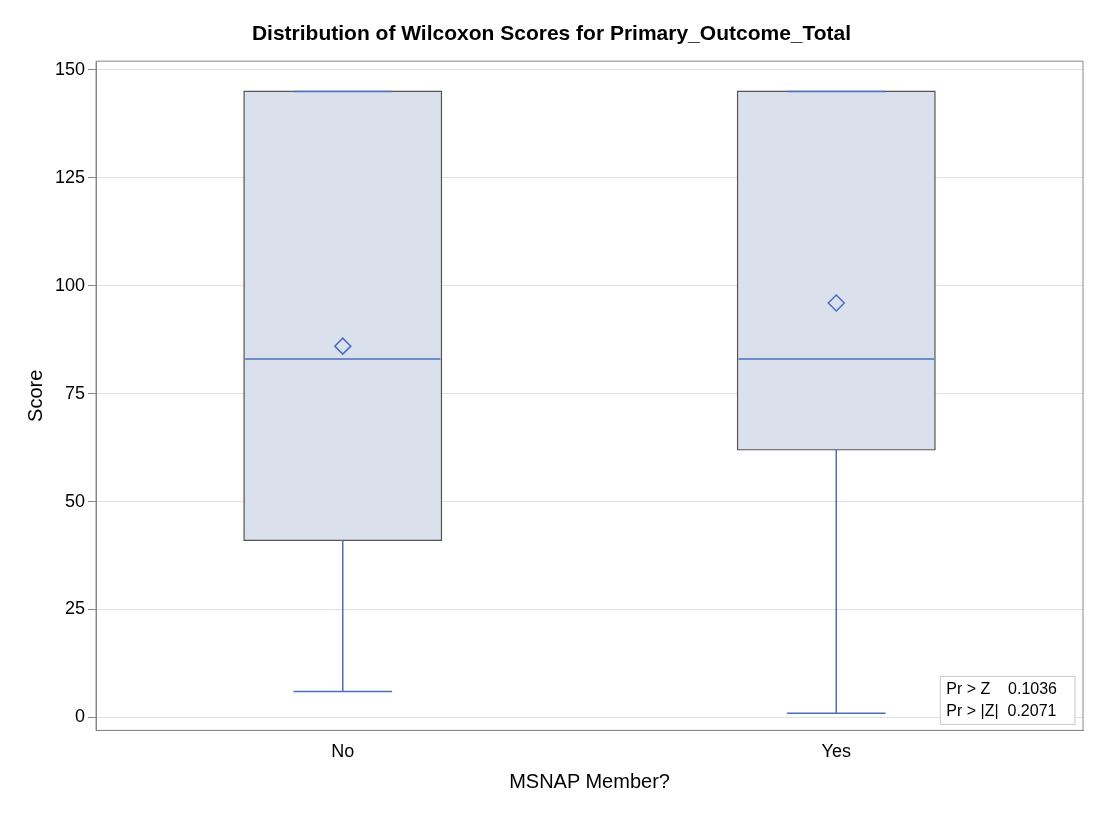 Image resolution: width=1099 pixels, height=822 pixels. I want to click on x-tick-label: Yes, so click(836, 751).